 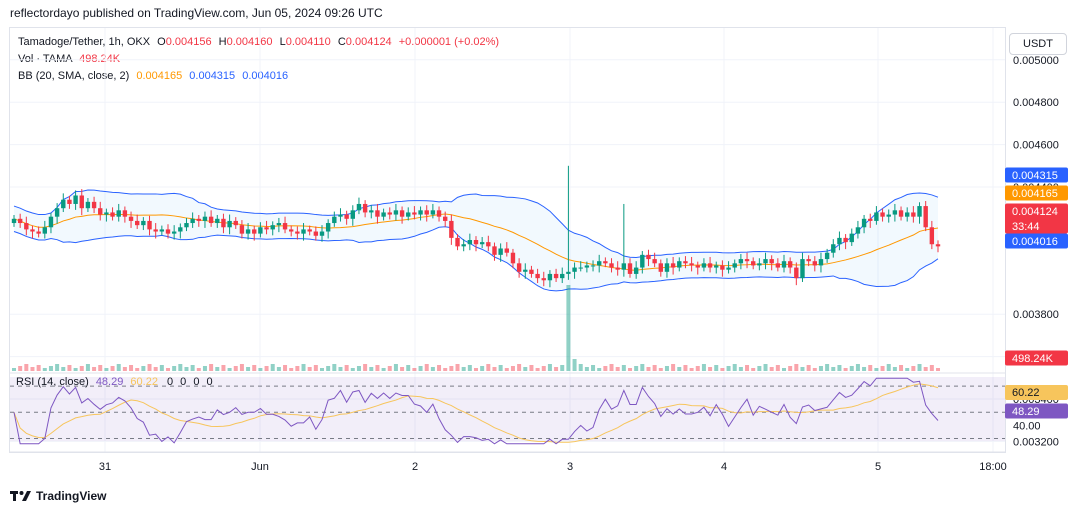 I want to click on volume-legend: Vol · TAMA 498.24K, so click(x=69, y=59).